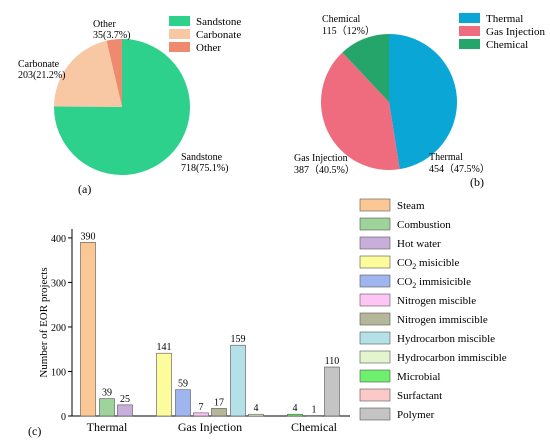  Describe the element at coordinates (107, 407) in the screenshot. I see `bar-combustion` at that location.